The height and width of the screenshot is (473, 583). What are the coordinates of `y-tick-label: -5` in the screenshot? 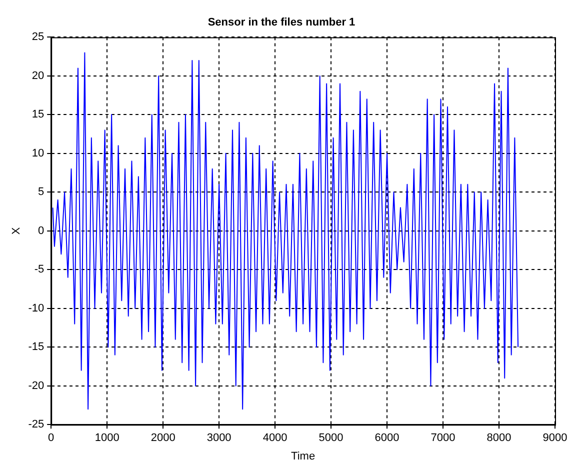 It's located at (39, 270).